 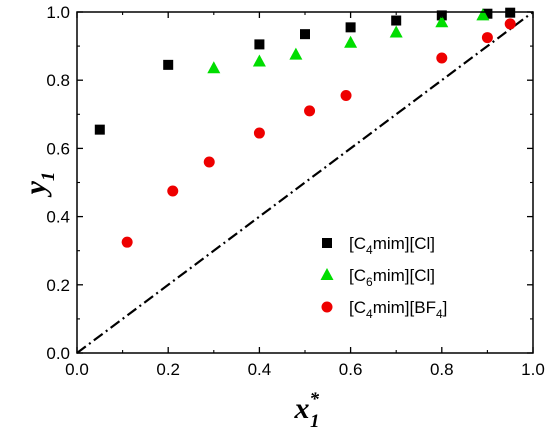 What do you see at coordinates (533, 369) in the screenshot?
I see `x-tick-label: 1.0` at bounding box center [533, 369].